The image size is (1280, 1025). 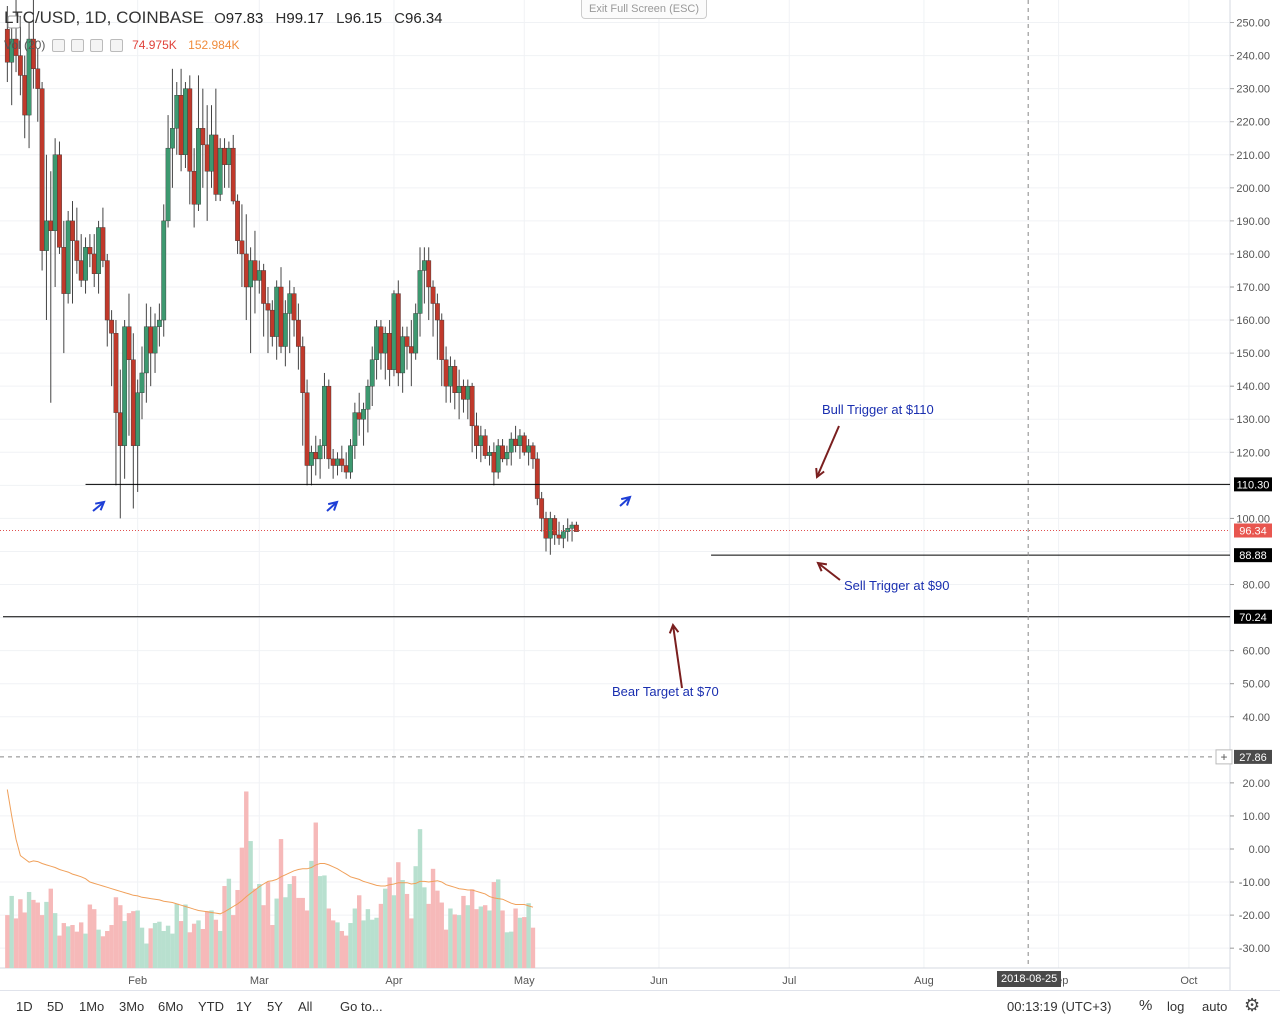 What do you see at coordinates (1253, 485) in the screenshot?
I see `level-price-label: 110.30` at bounding box center [1253, 485].